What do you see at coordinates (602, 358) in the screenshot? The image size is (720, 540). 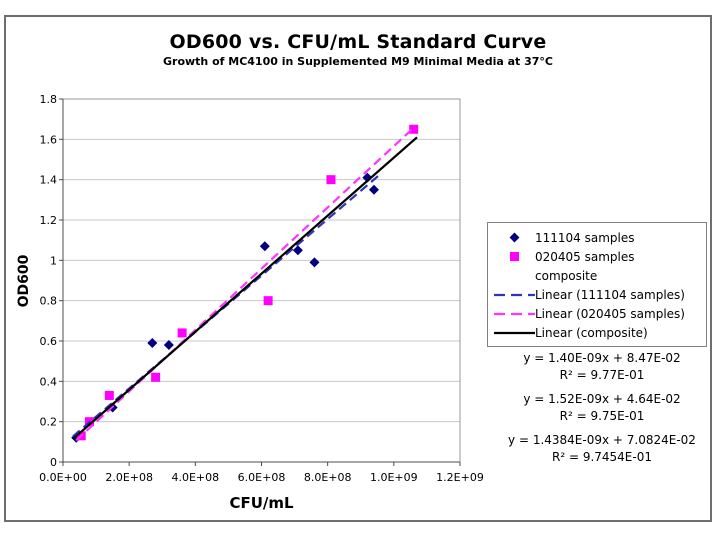 I see `equation-formula: y = 1.40E-09x + 8.47E-02` at bounding box center [602, 358].